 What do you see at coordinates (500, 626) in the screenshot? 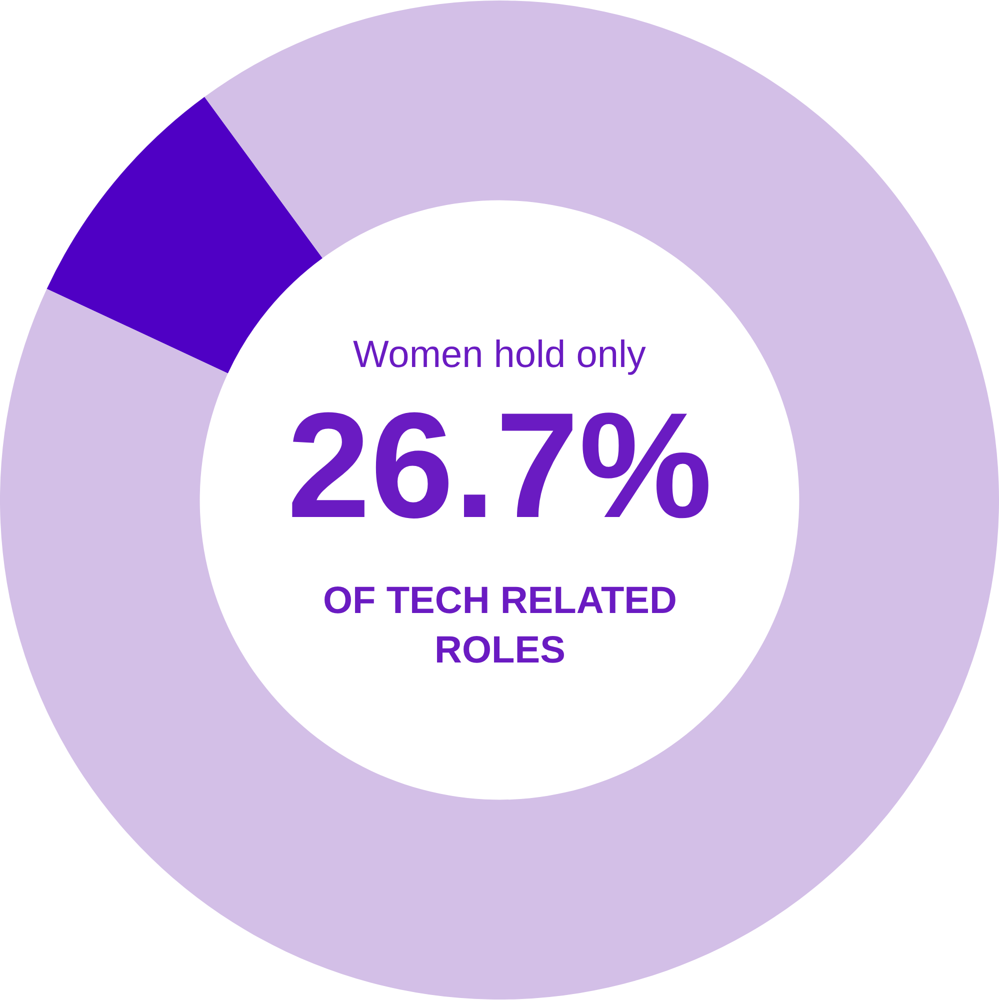
I see `text: OF TECH RELATED ROLES` at bounding box center [500, 626].